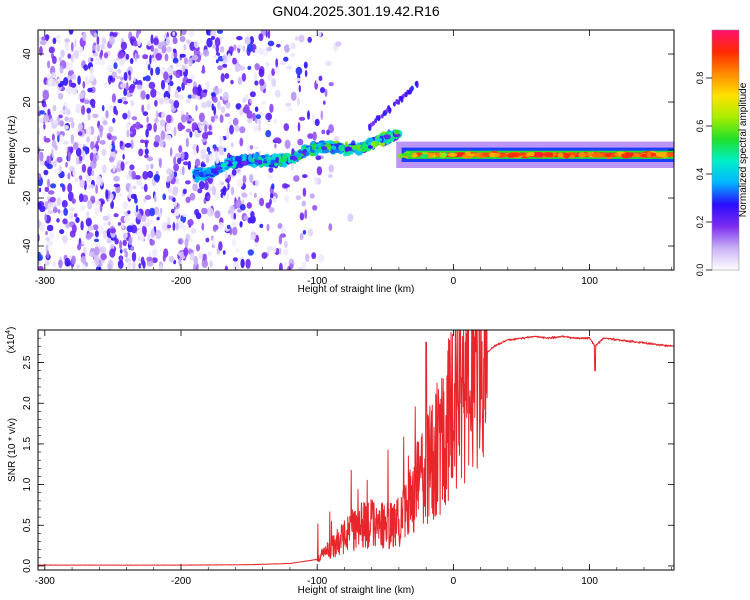 Image resolution: width=750 pixels, height=600 pixels. I want to click on snr-ytick-label: 0.5, so click(27, 525).